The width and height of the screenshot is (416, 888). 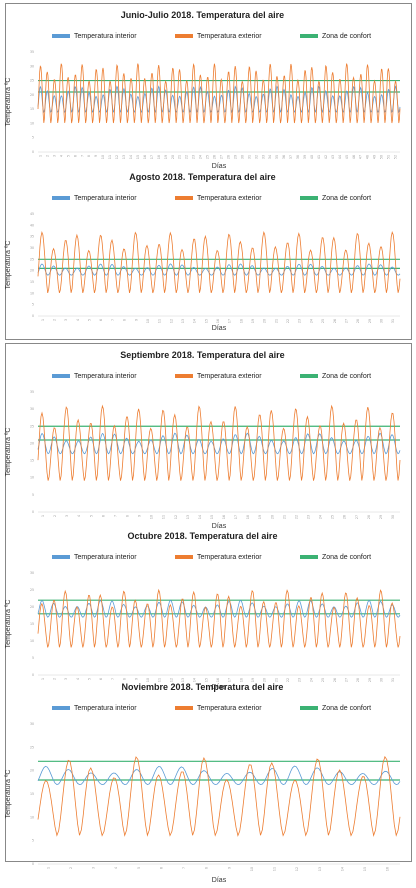 What do you see at coordinates (32, 52) in the screenshot?
I see `y-tick-label: 35` at bounding box center [32, 52].